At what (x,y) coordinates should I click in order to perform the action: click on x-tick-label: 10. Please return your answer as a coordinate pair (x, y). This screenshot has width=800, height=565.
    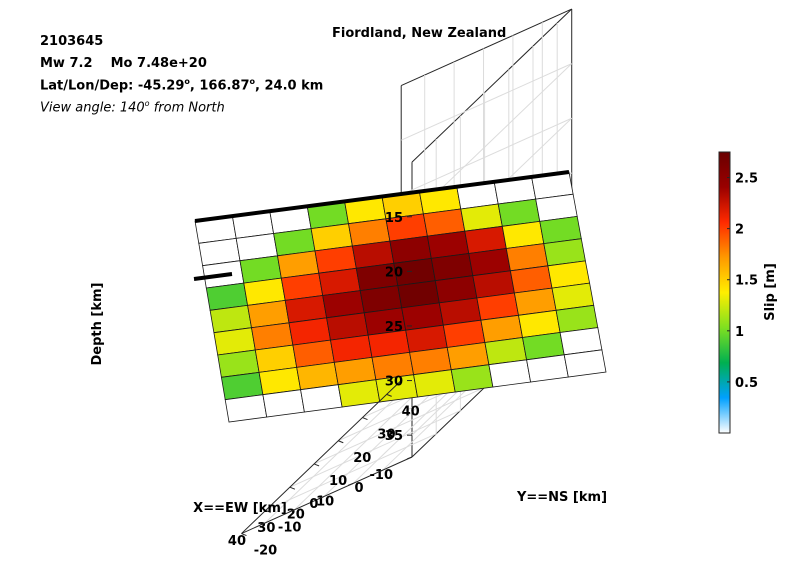
    Looking at the image, I should click on (325, 501).